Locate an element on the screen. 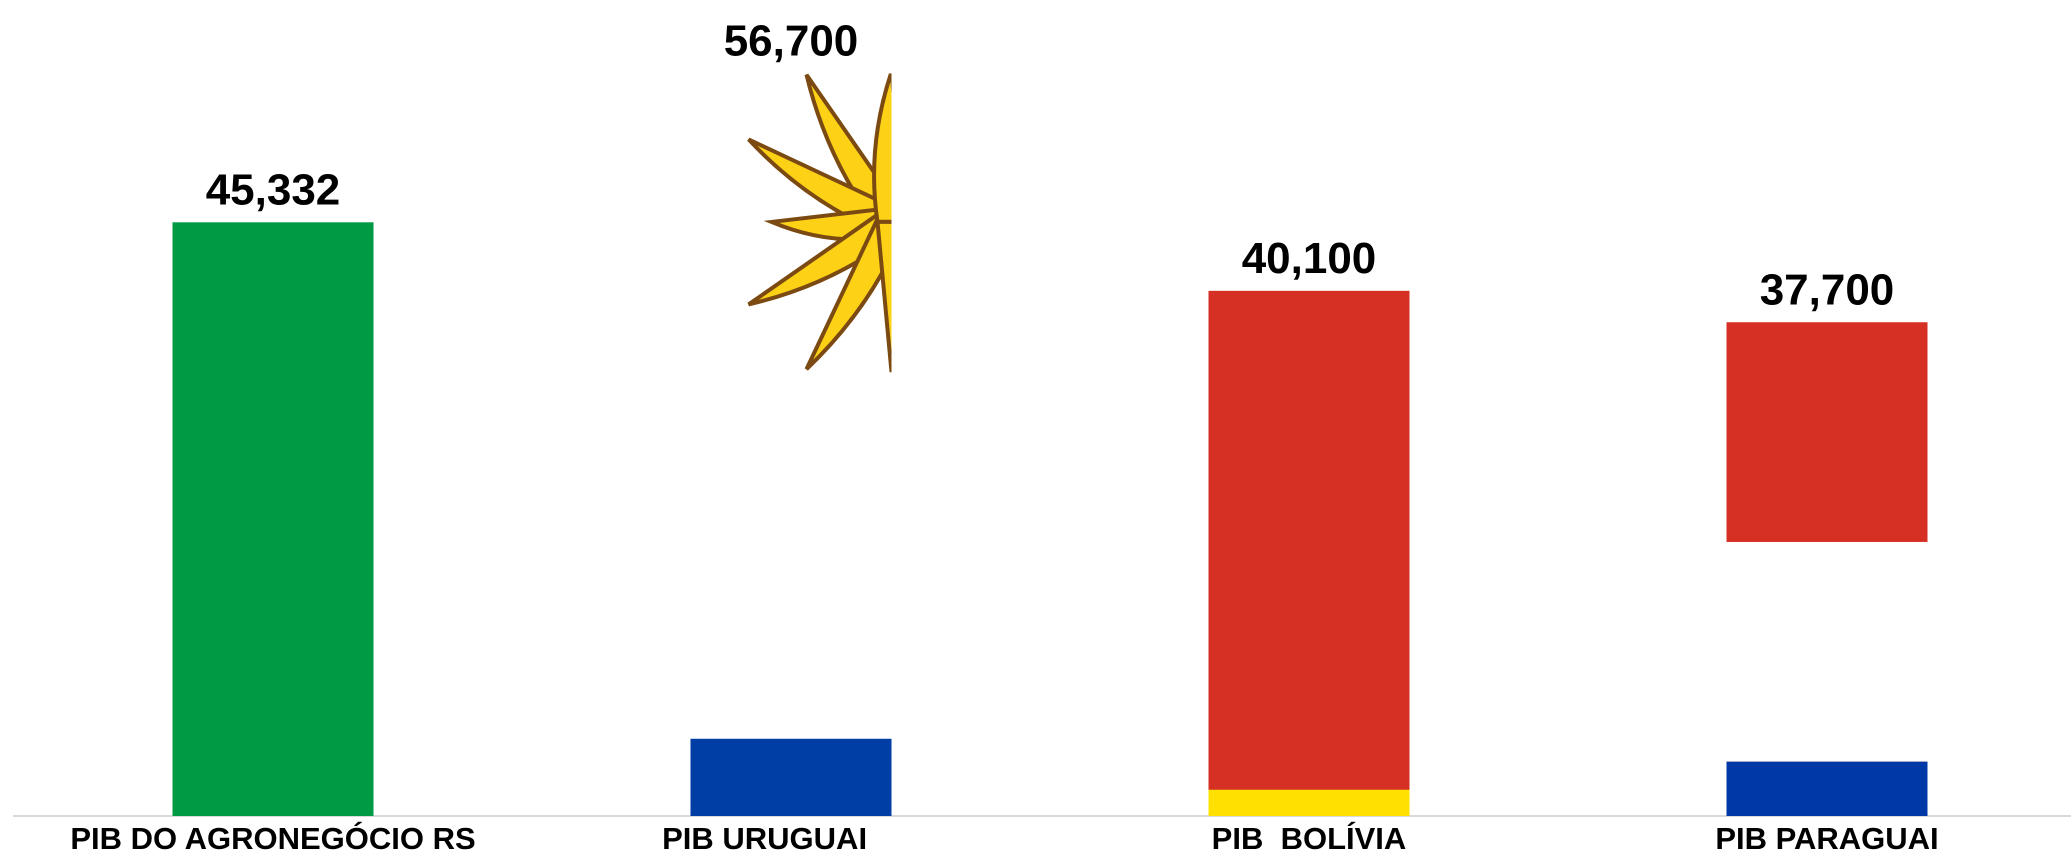 This screenshot has width=2071, height=856. value-label: 56,700 is located at coordinates (791, 40).